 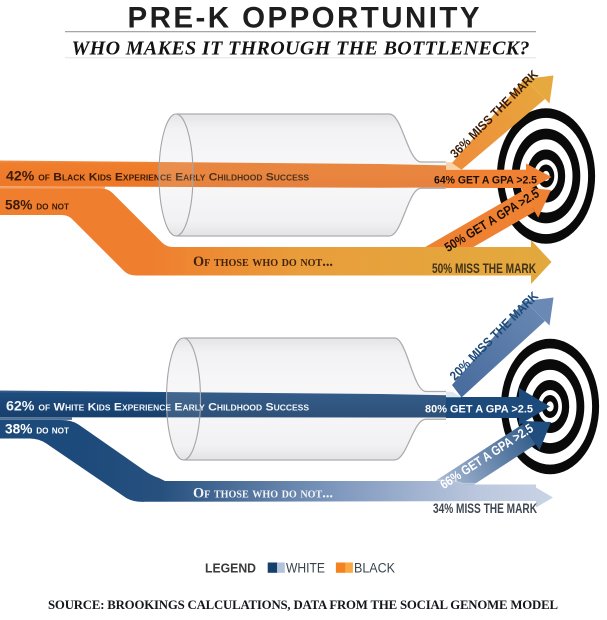 What do you see at coordinates (37, 205) in the screenshot?
I see `svg-text: 58% do not` at bounding box center [37, 205].